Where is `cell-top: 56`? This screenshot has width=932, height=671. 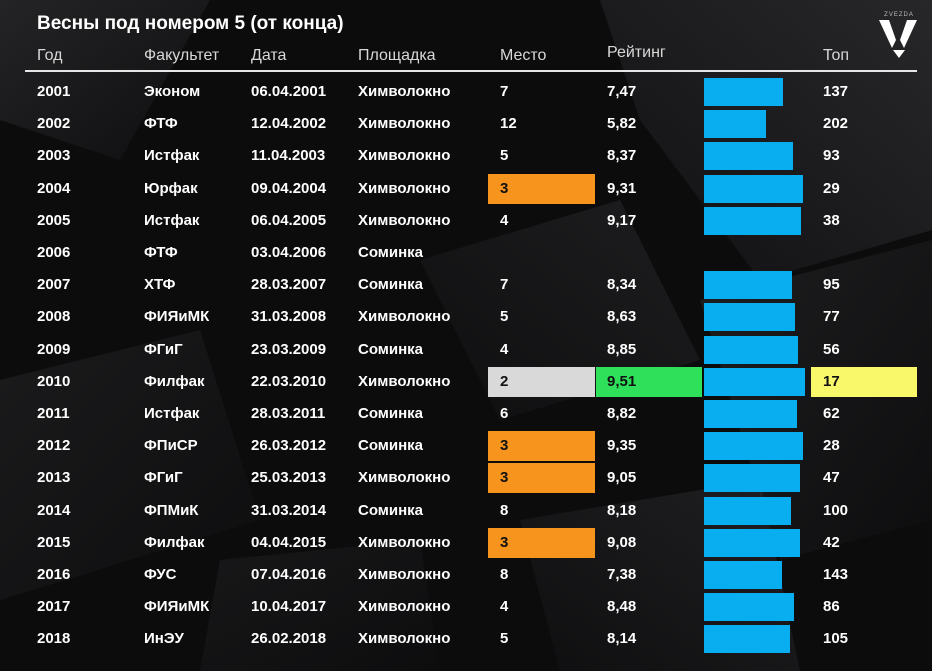 cell-top: 56 is located at coordinates (831, 349).